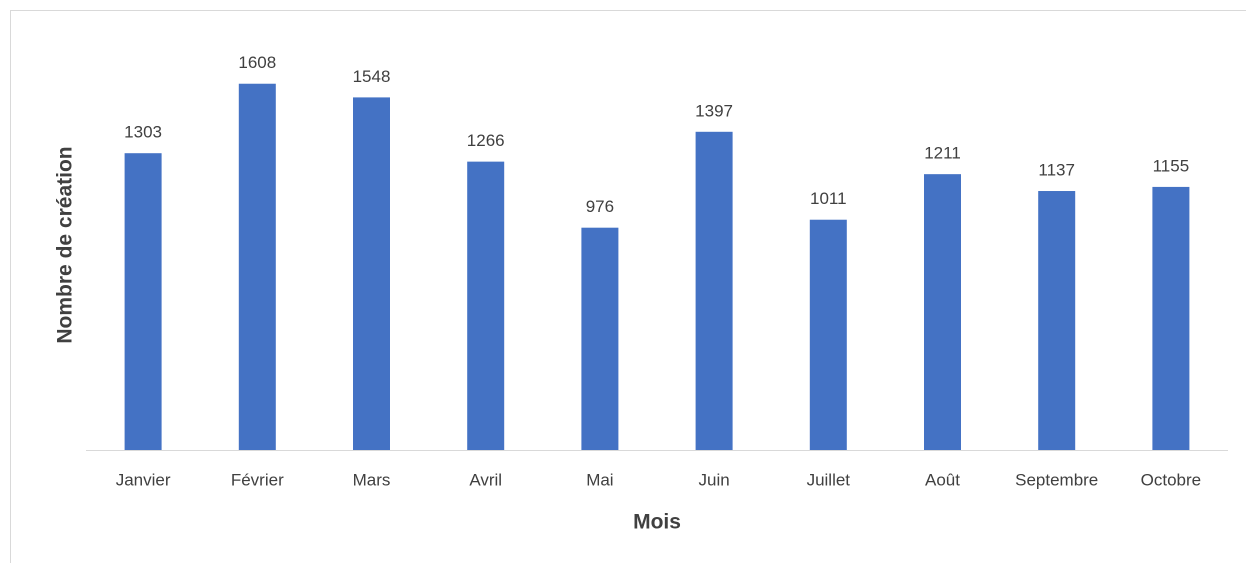 The height and width of the screenshot is (563, 1246). Describe the element at coordinates (714, 479) in the screenshot. I see `x-tick-label: Juin` at that location.